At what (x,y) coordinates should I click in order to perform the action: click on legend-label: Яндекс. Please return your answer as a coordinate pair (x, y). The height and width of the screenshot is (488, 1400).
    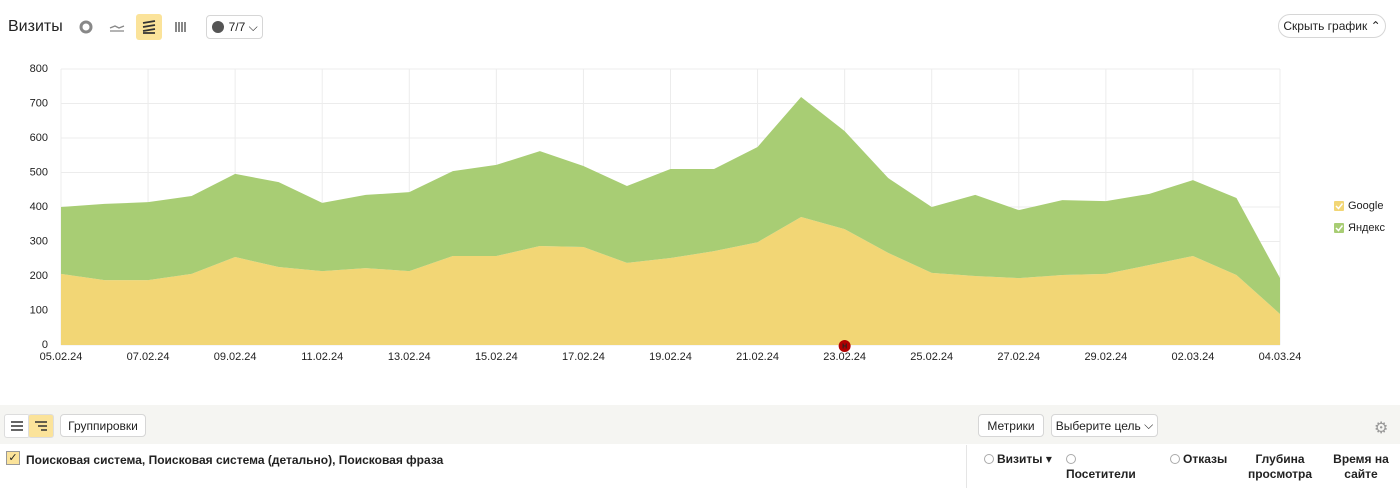
    Looking at the image, I should click on (1366, 228).